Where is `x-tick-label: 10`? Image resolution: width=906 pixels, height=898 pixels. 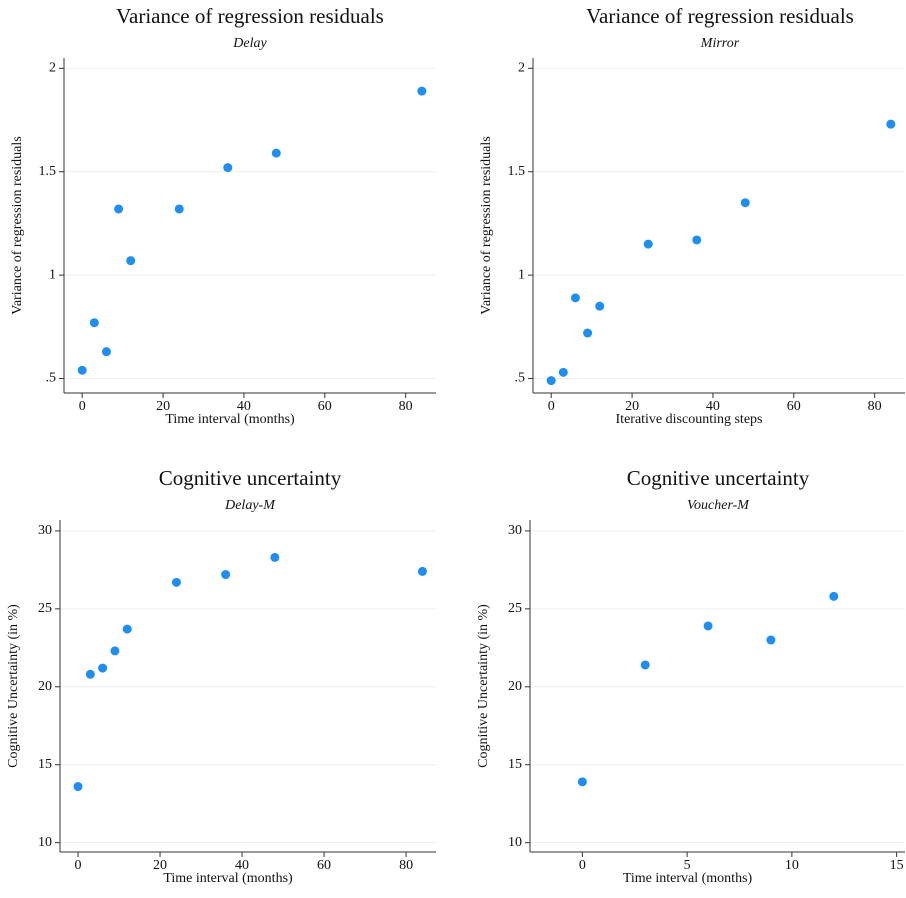 x-tick-label: 10 is located at coordinates (792, 865).